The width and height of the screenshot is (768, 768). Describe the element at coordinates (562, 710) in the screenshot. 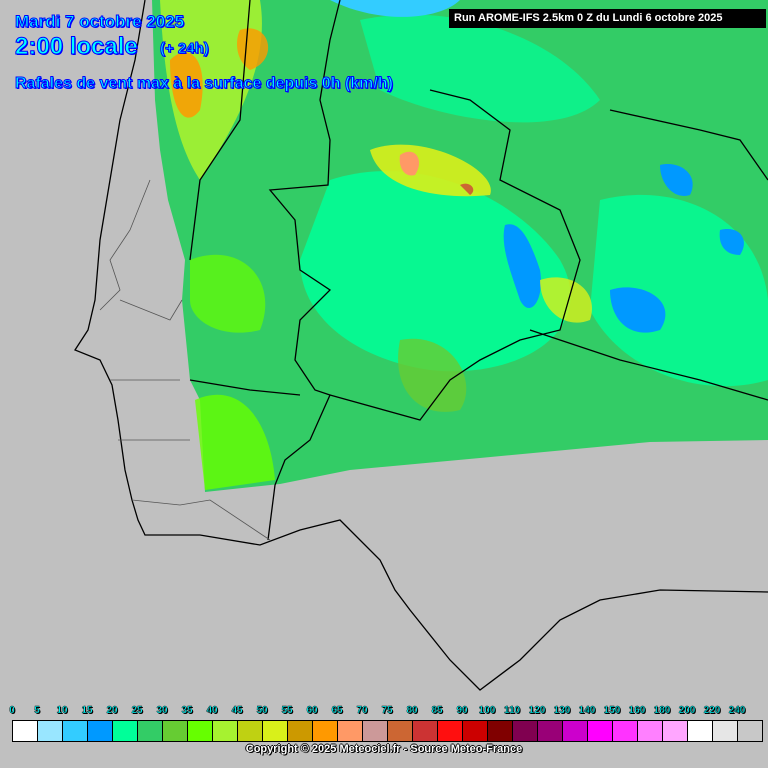

I see `legend-label: 130` at that location.